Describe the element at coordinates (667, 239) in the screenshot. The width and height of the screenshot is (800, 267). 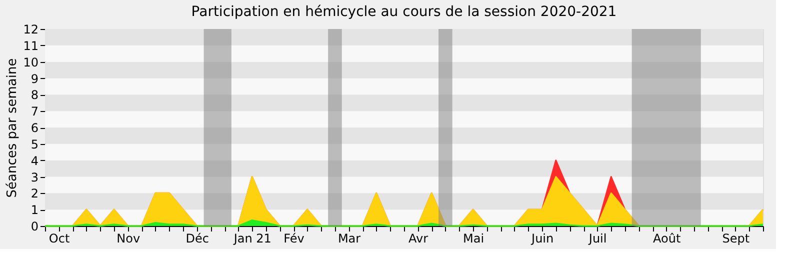
I see `x-tick-label: Août` at that location.